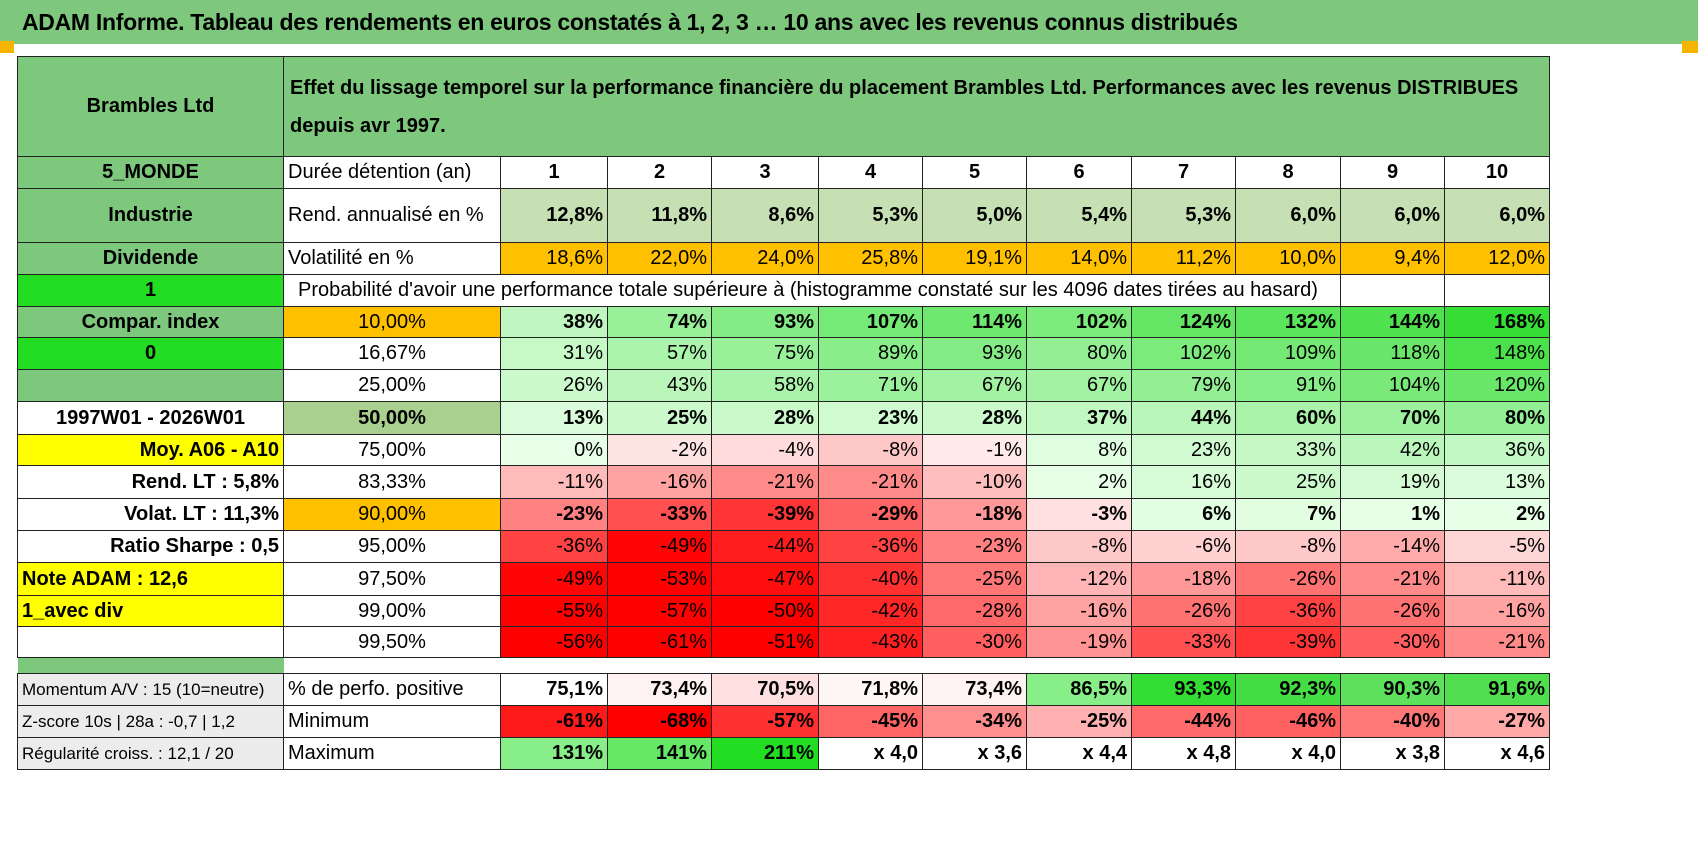  Describe the element at coordinates (870, 353) in the screenshot. I see `quantile-cell: 89%` at that location.